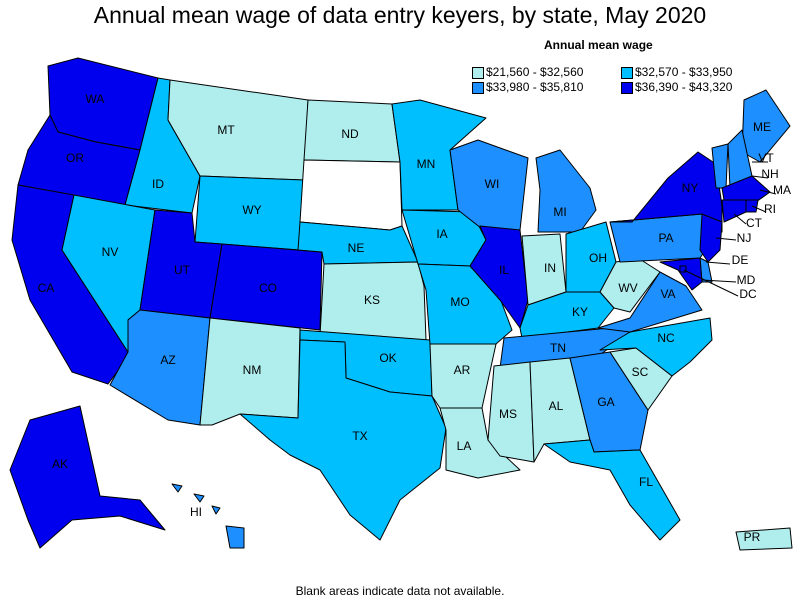 The height and width of the screenshot is (600, 800). Describe the element at coordinates (684, 87) in the screenshot. I see `legend-label-tier-4: $36,390 - $43,320` at that location.